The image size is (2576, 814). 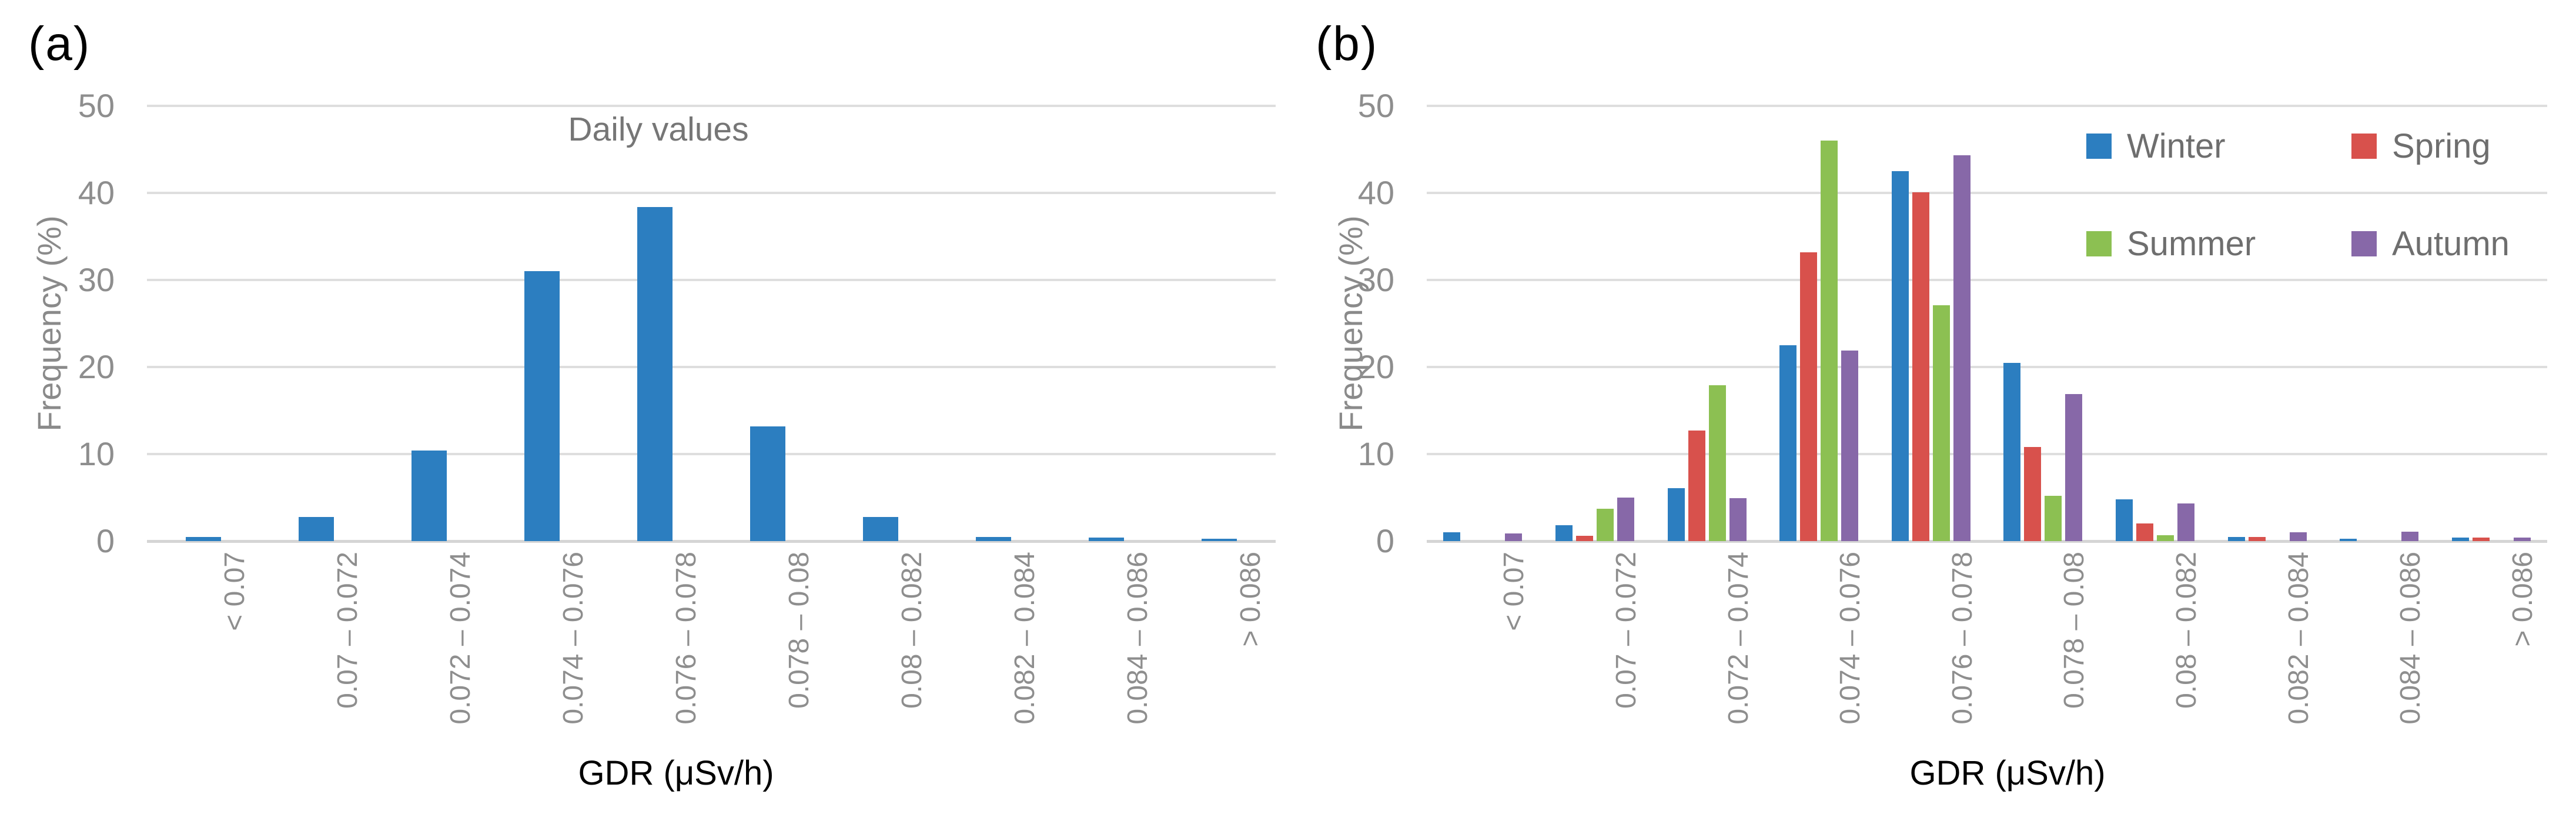 What do you see at coordinates (676, 773) in the screenshot?
I see `x-axis-title-a: GDR (μSv/h)` at bounding box center [676, 773].